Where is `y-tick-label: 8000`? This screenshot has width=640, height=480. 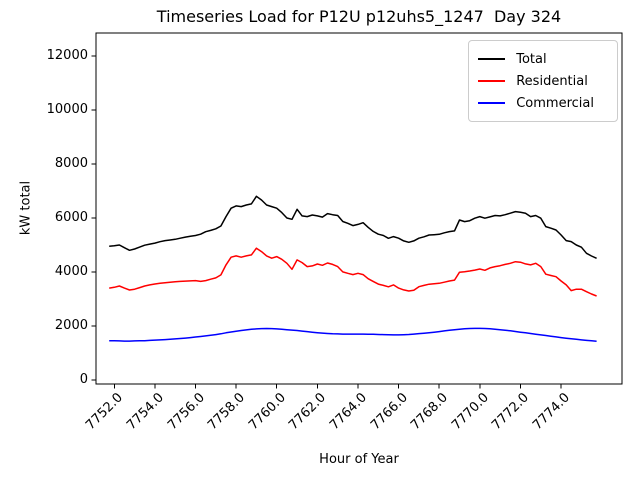 y-tick-label: 8000 is located at coordinates (71, 163).